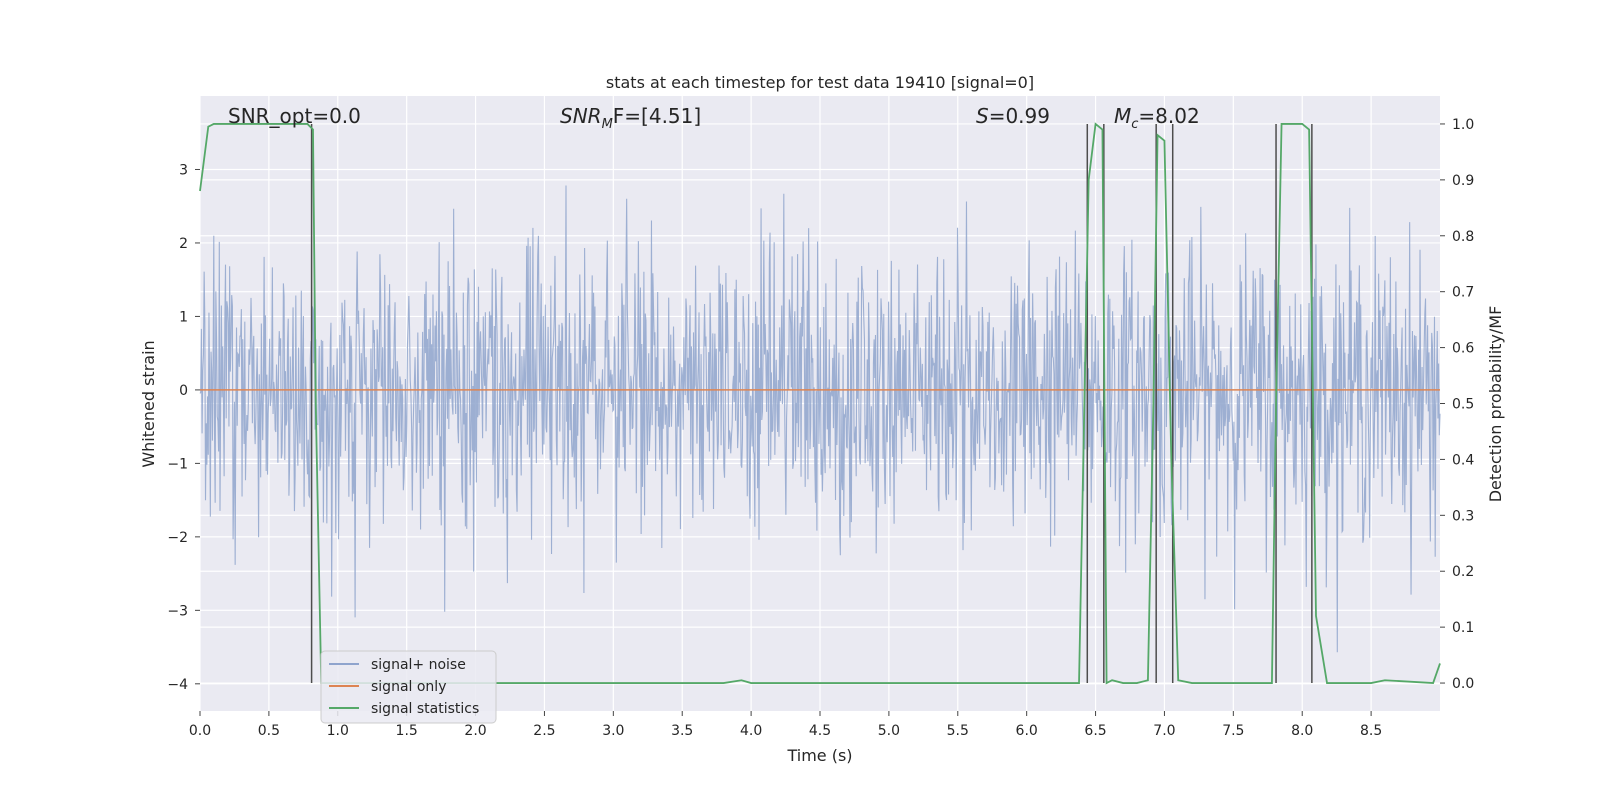 The image size is (1600, 804). What do you see at coordinates (1095, 731) in the screenshot?
I see `x-tick-label: 6.5` at bounding box center [1095, 731].